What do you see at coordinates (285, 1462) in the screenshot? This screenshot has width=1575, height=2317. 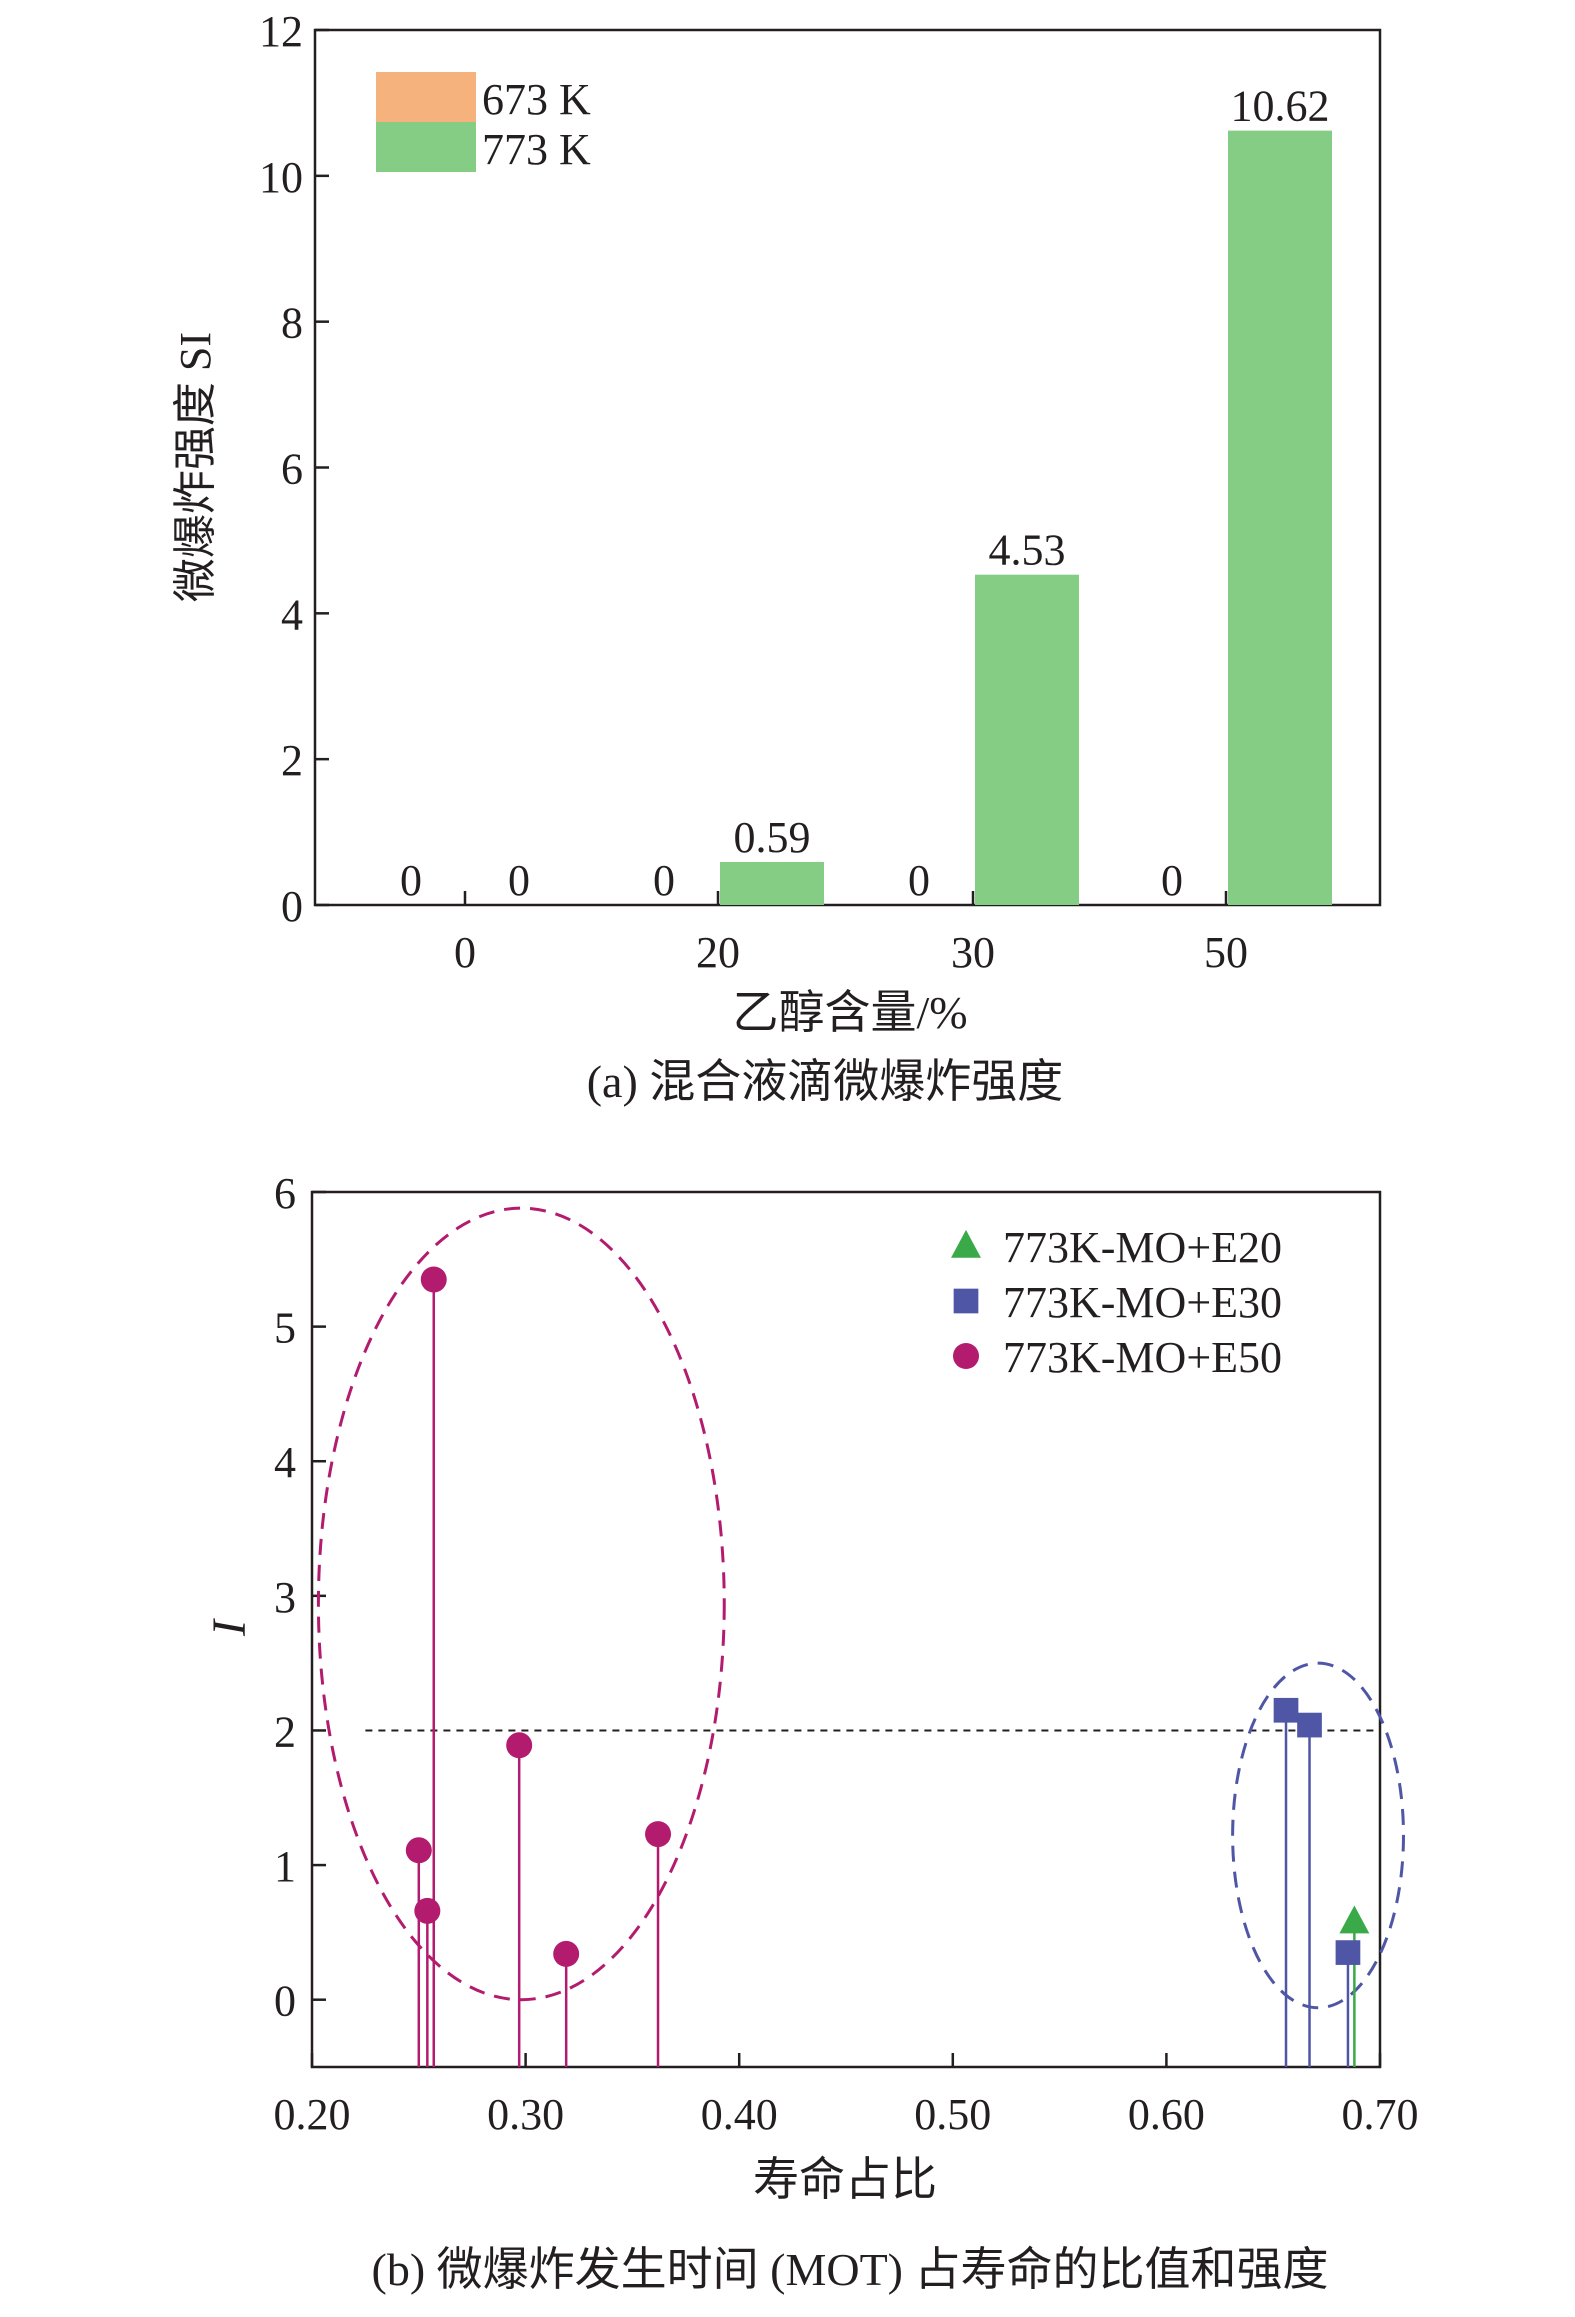 I see `b-y-tick-label: 4` at bounding box center [285, 1462].